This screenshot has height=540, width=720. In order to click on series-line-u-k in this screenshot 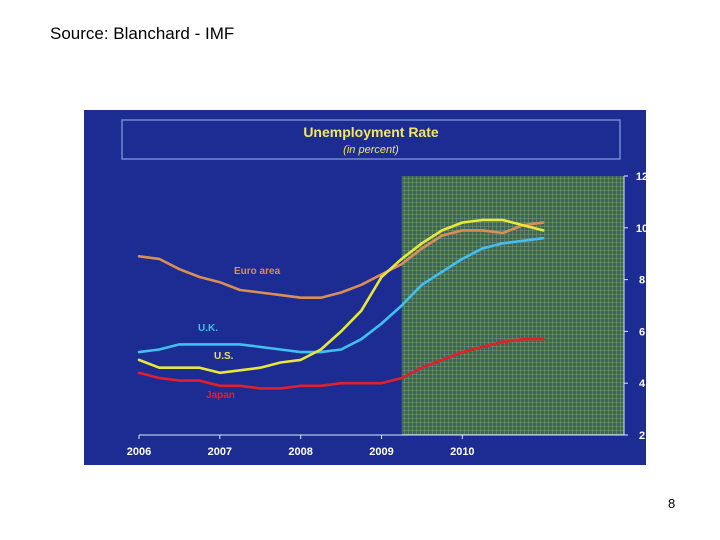, I will do `click(341, 295)`.